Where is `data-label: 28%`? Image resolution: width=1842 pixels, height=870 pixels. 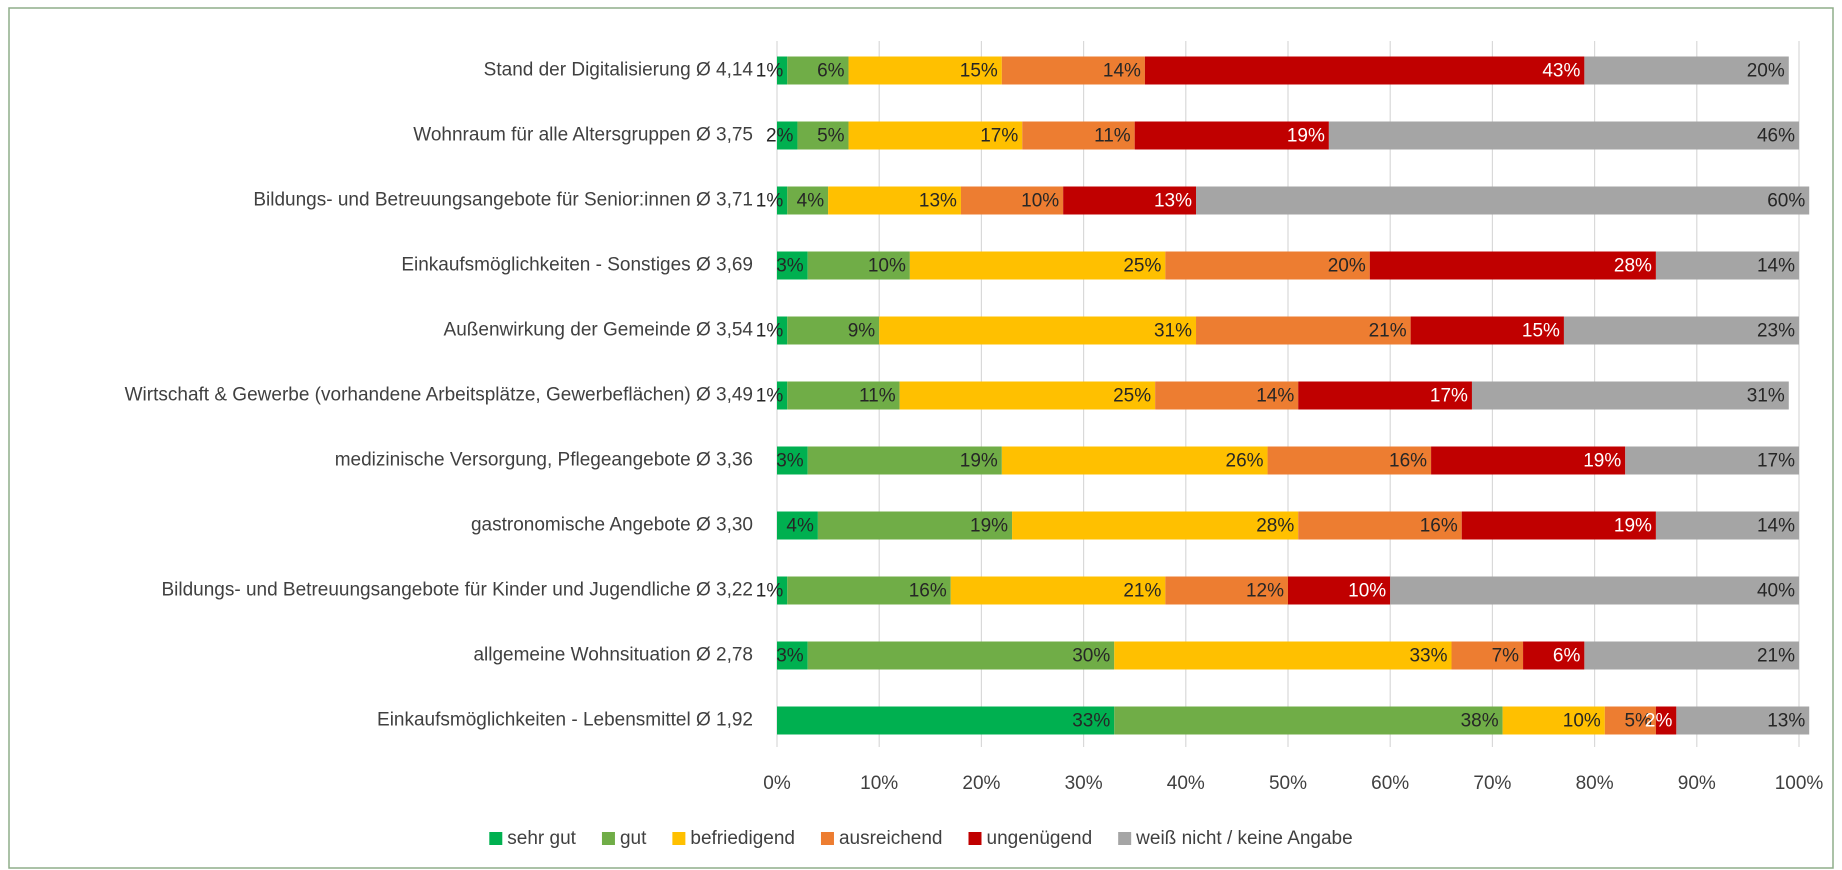
data-label: 28% is located at coordinates (1633, 266).